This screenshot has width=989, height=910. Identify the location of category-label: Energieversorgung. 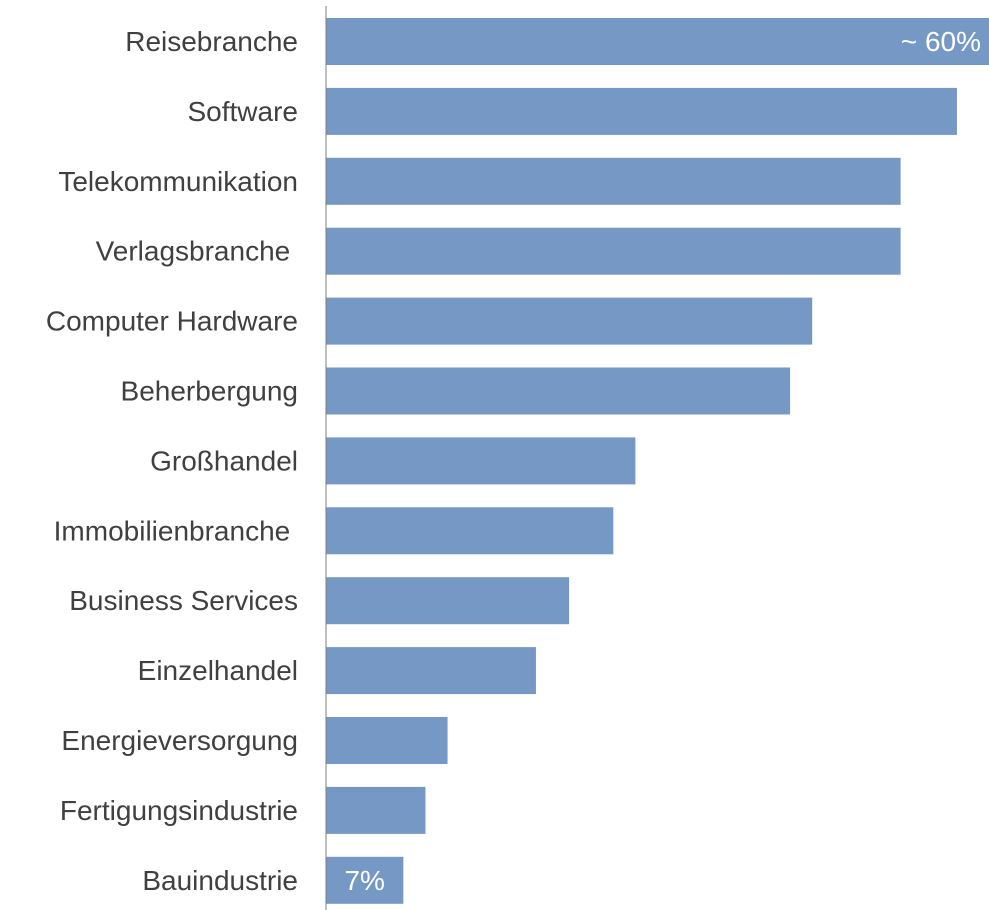
(179, 740).